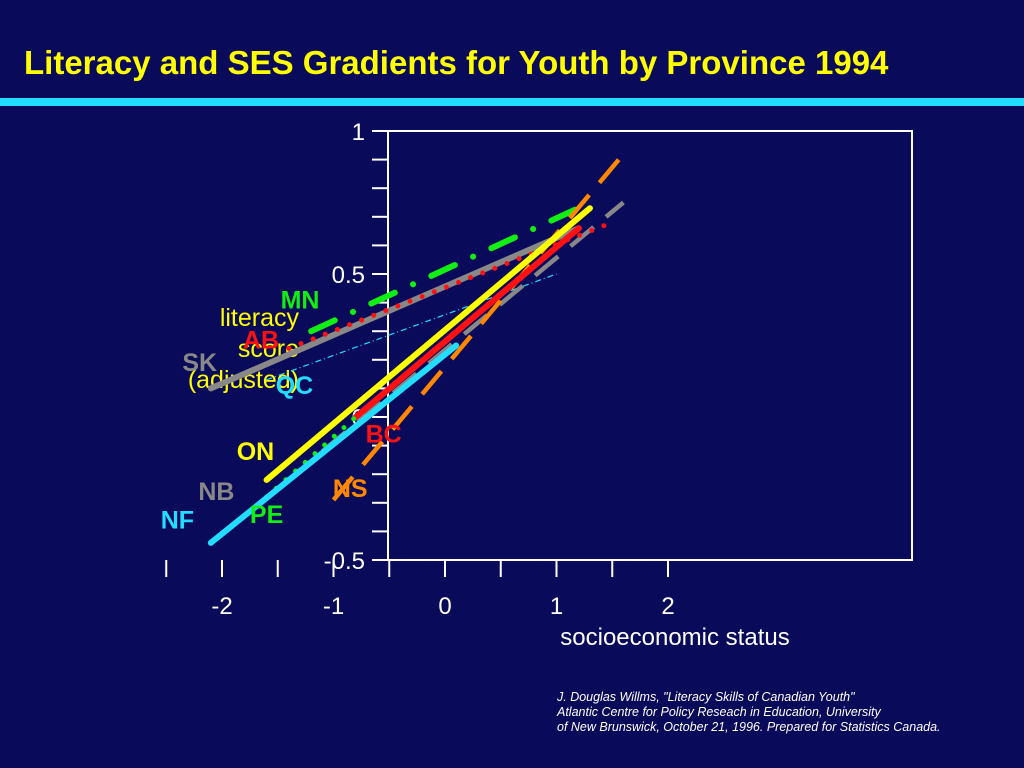 The height and width of the screenshot is (768, 1024). What do you see at coordinates (221, 606) in the screenshot?
I see `x-tick-label: -2` at bounding box center [221, 606].